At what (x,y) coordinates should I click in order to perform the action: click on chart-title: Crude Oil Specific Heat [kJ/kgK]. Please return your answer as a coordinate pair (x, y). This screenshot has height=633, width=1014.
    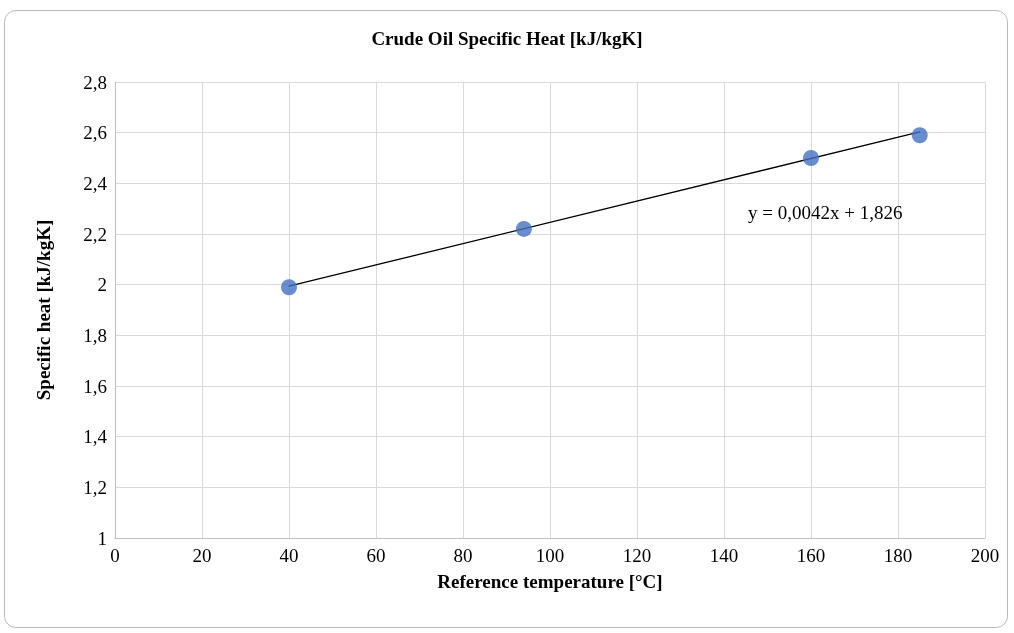
    Looking at the image, I should click on (507, 38).